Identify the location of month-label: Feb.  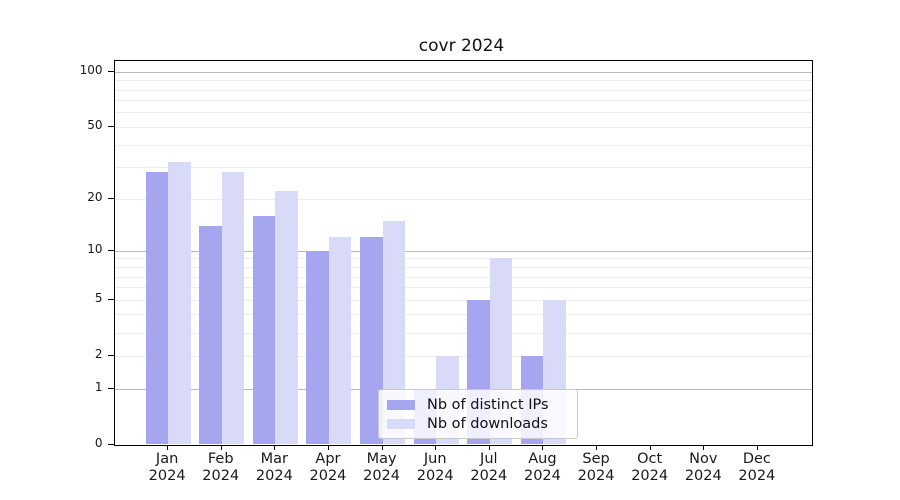
(220, 458).